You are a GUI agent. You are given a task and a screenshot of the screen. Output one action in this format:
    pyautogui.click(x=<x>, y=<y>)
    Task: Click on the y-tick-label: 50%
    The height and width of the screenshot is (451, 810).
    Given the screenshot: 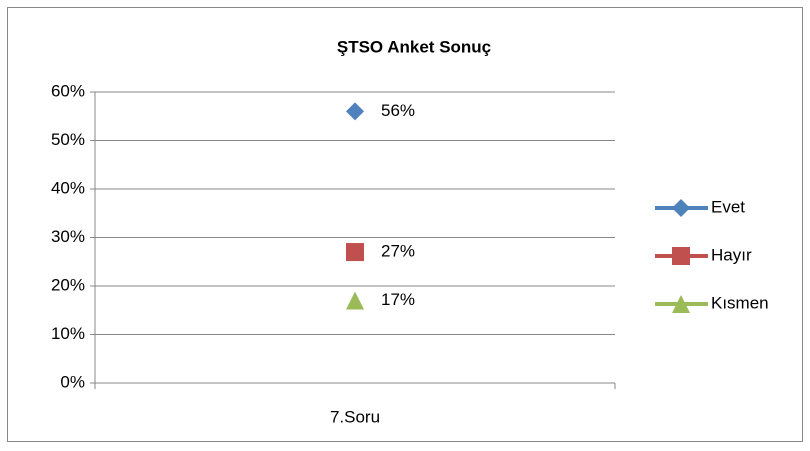 What is the action you would take?
    pyautogui.click(x=68, y=139)
    